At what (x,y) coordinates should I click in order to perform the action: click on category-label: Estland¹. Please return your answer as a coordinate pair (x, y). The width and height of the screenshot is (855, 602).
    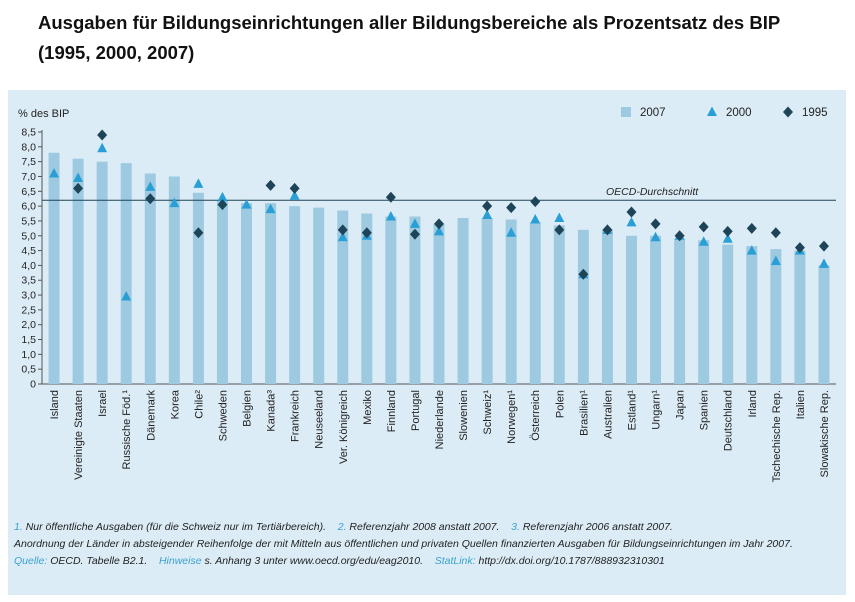
    Looking at the image, I should click on (632, 410).